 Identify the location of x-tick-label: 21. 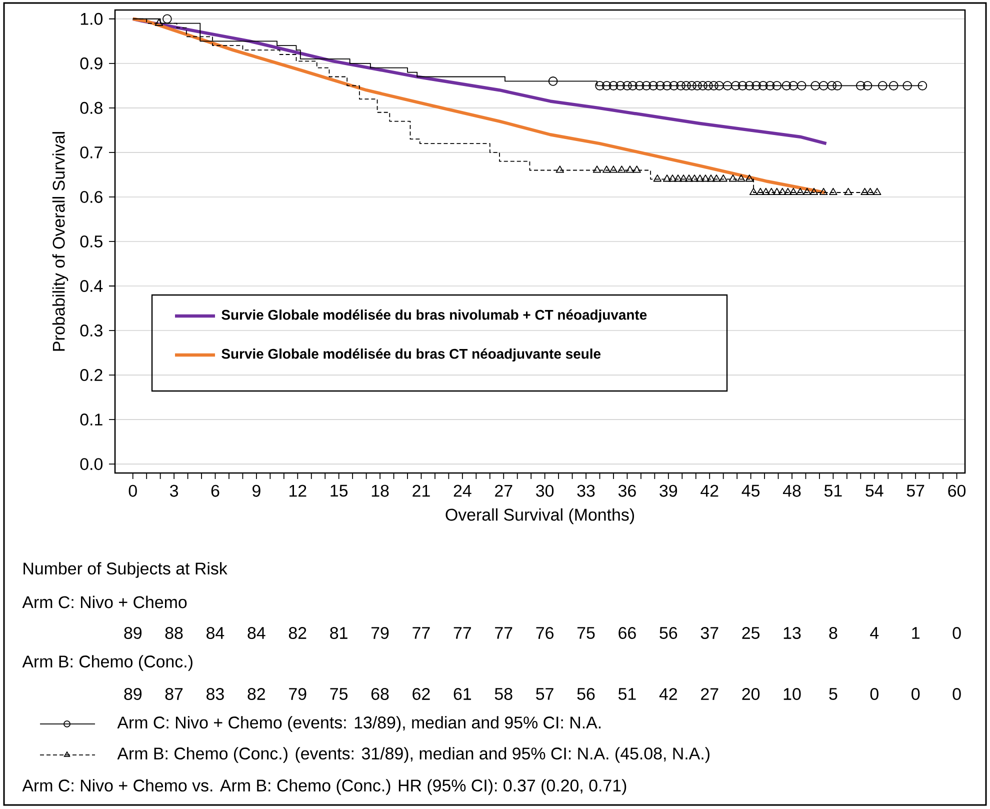
(421, 490).